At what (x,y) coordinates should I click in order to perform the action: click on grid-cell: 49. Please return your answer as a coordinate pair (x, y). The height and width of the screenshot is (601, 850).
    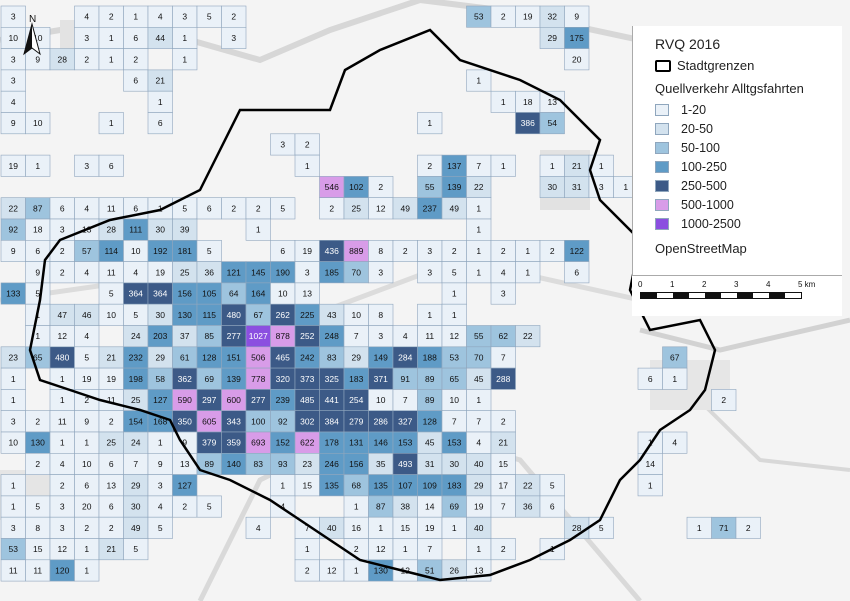
    Looking at the image, I should click on (454, 208).